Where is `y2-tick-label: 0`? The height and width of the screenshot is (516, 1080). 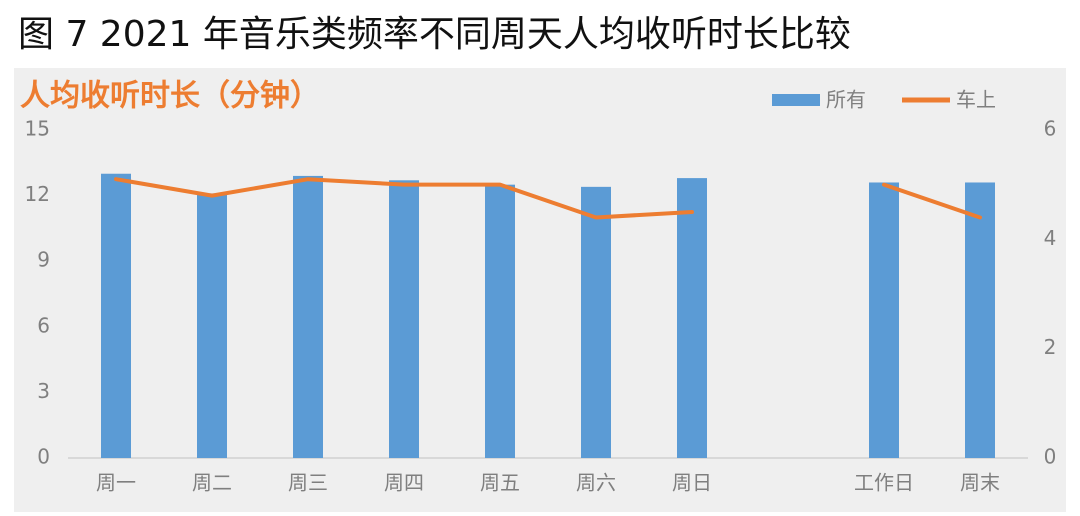 y2-tick-label: 0 is located at coordinates (1050, 457).